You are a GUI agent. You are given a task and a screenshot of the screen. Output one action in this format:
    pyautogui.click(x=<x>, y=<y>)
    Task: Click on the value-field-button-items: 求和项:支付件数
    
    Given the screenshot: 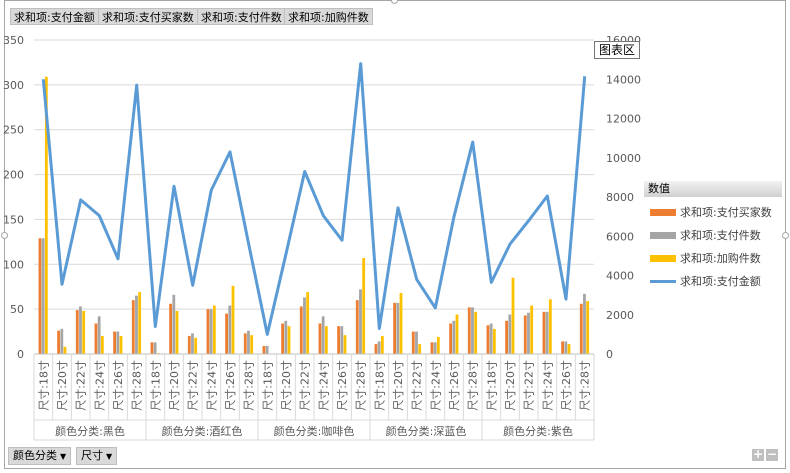 What is the action you would take?
    pyautogui.click(x=241, y=16)
    